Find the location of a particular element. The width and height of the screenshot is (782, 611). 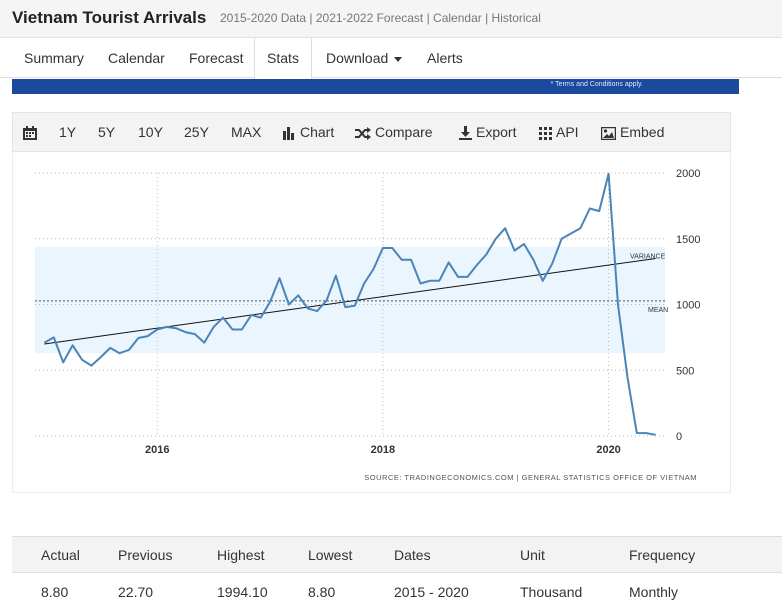

compare-button-label: Compare is located at coordinates (404, 132).